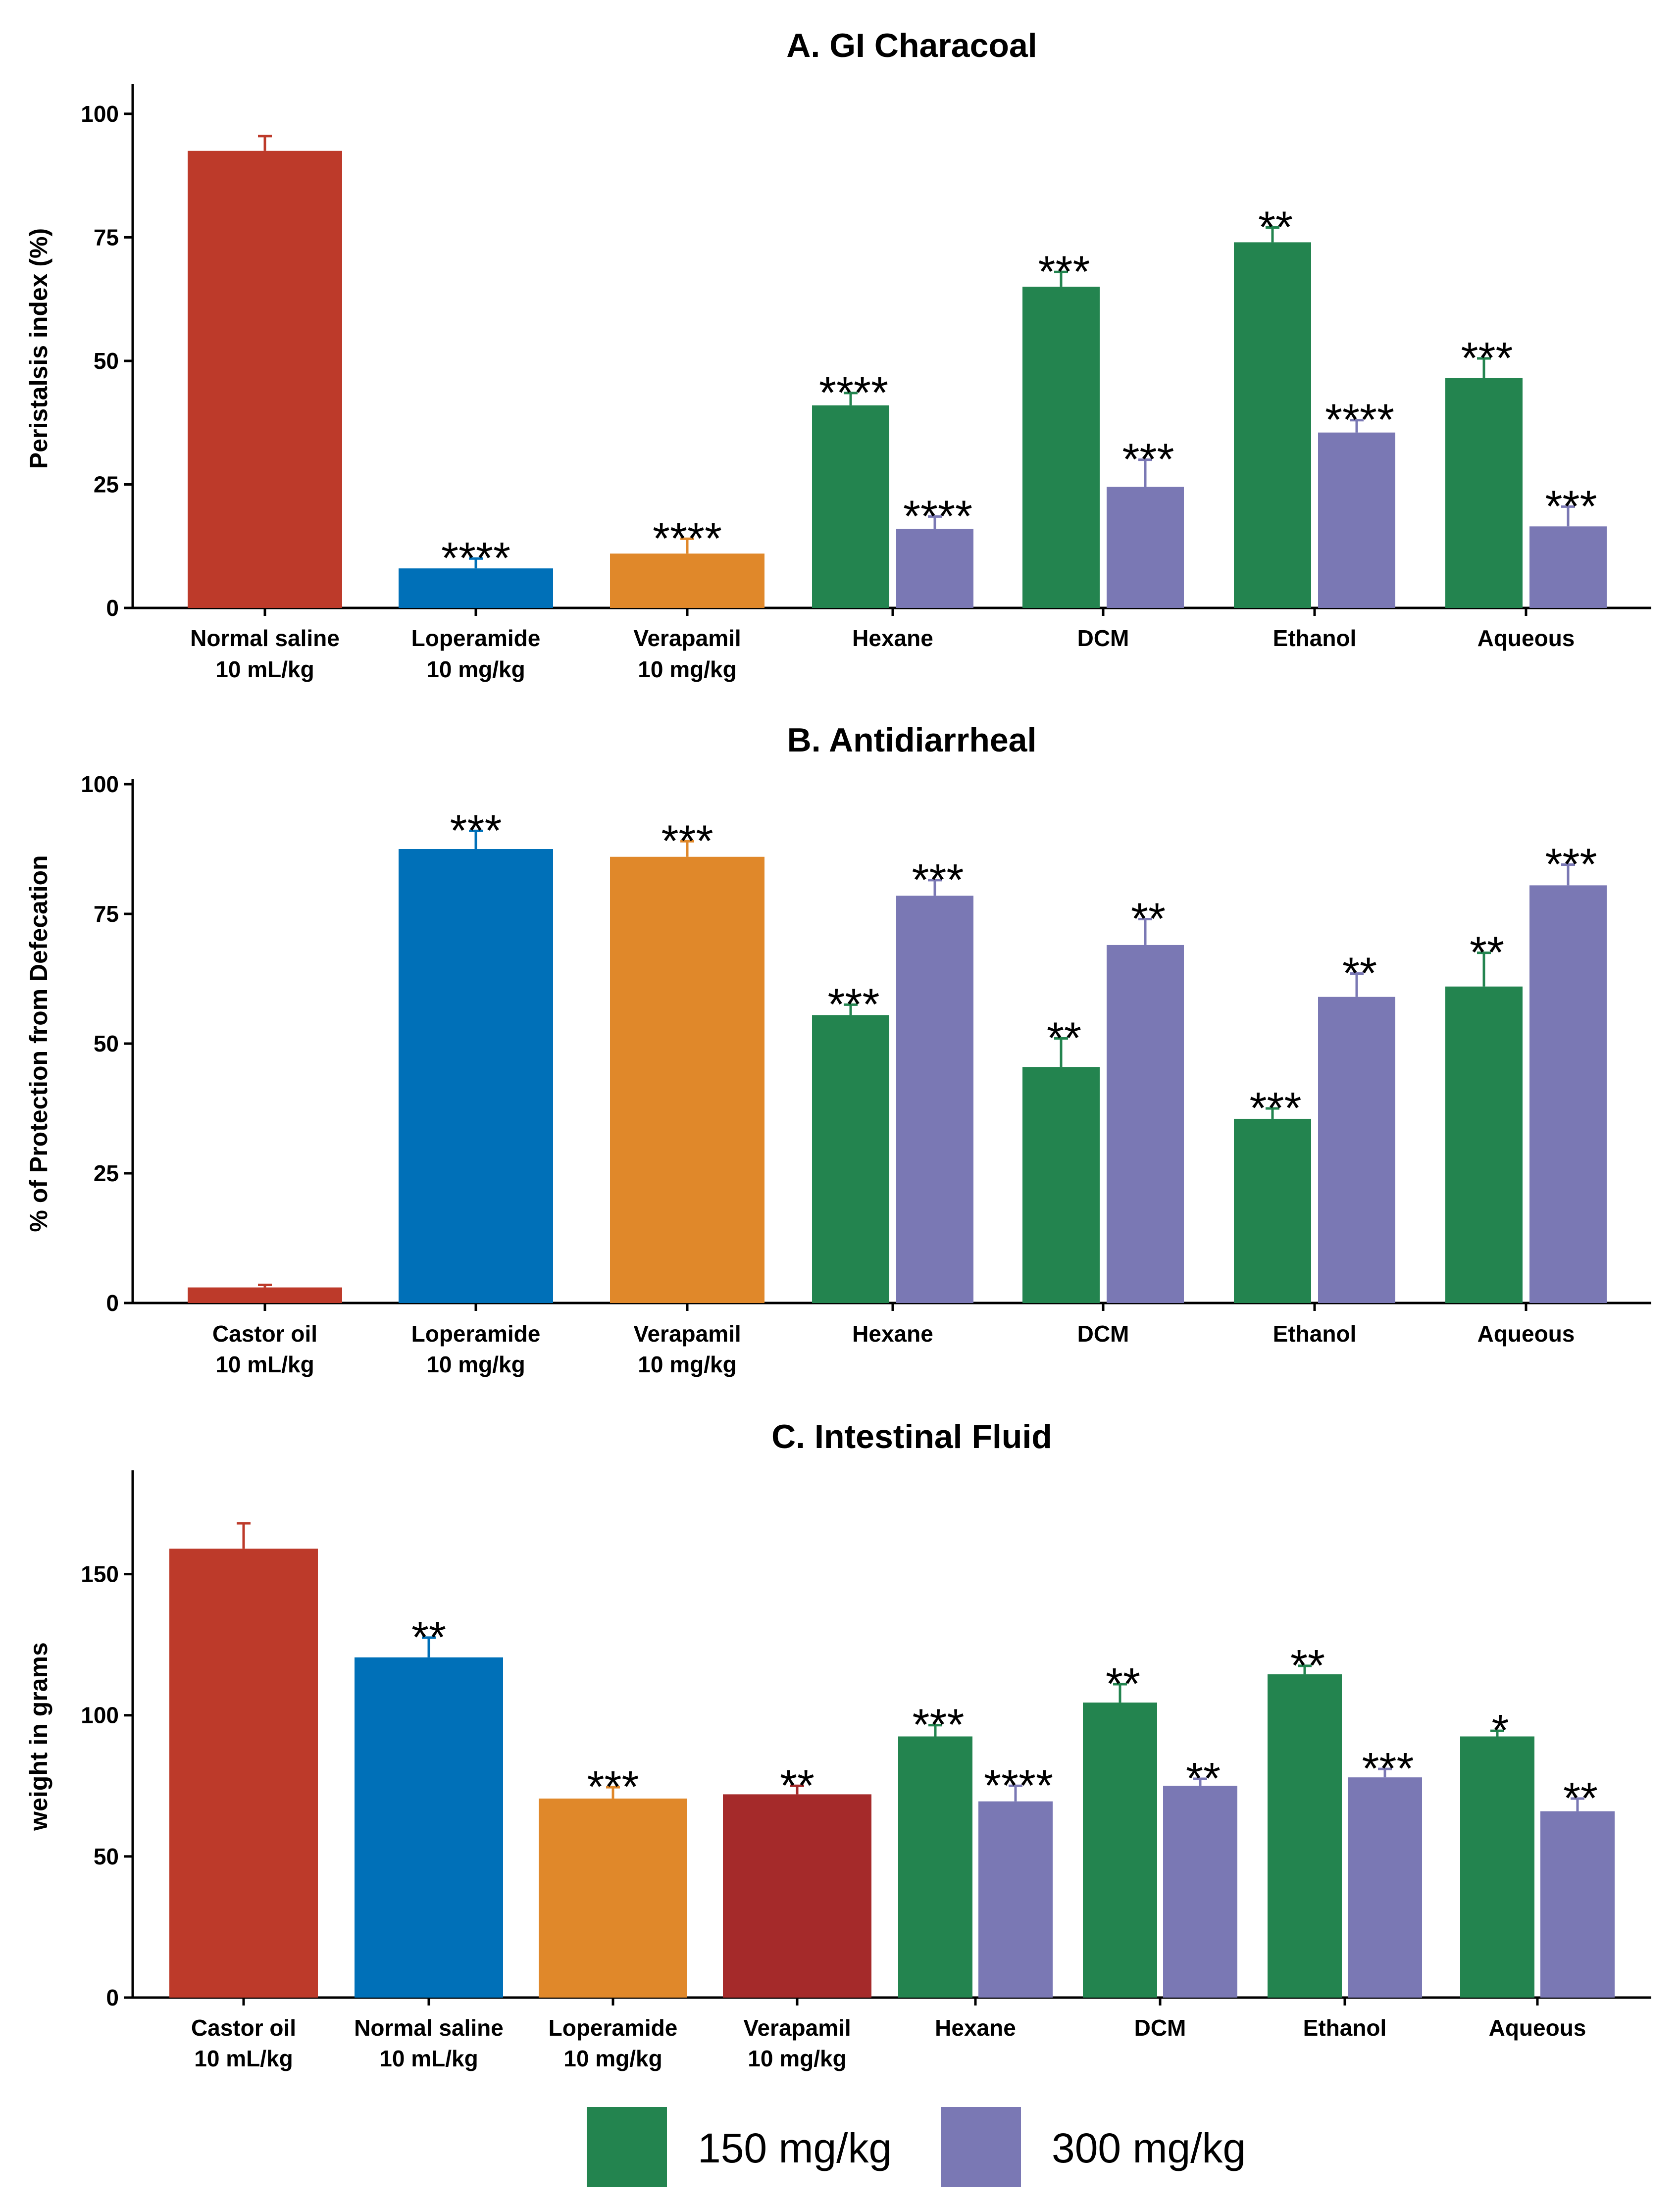 This screenshot has width=1680, height=2206. Describe the element at coordinates (476, 638) in the screenshot. I see `category-label-line: Loperamide` at that location.